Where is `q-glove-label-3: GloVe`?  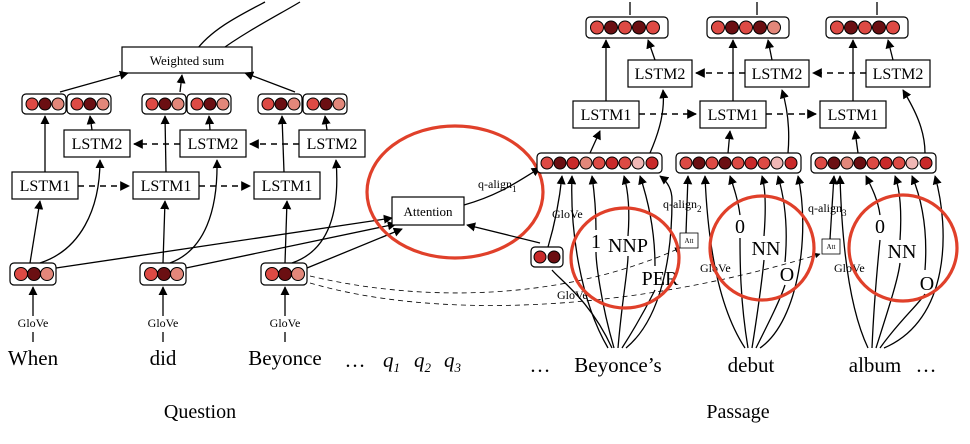
q-glove-label-3: GloVe is located at coordinates (285, 323).